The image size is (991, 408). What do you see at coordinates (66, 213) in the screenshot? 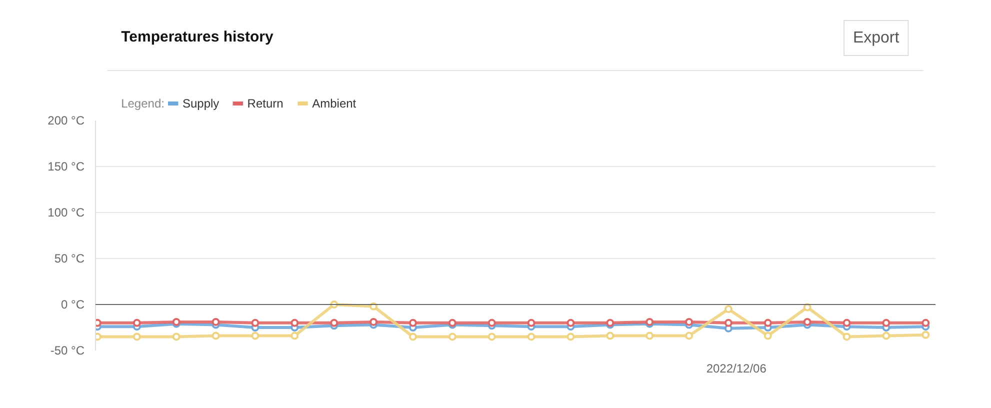
I see `y-tick-label: 100 °C` at bounding box center [66, 213].